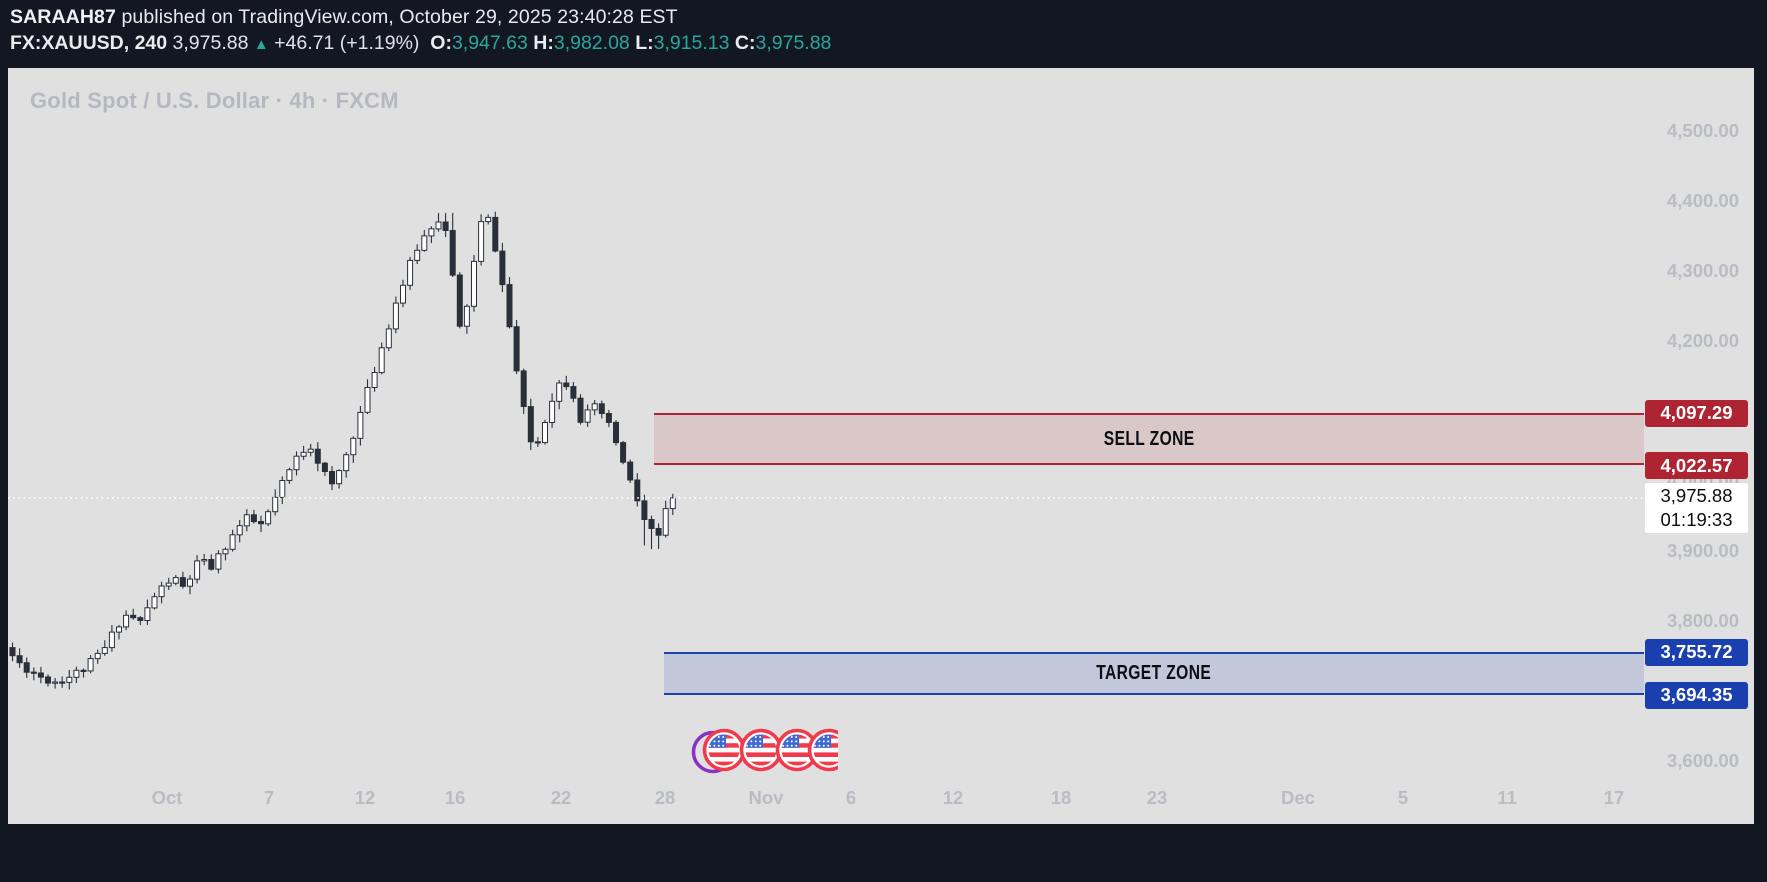  Describe the element at coordinates (210, 43) in the screenshot. I see `last-price: 3,975.88` at that location.